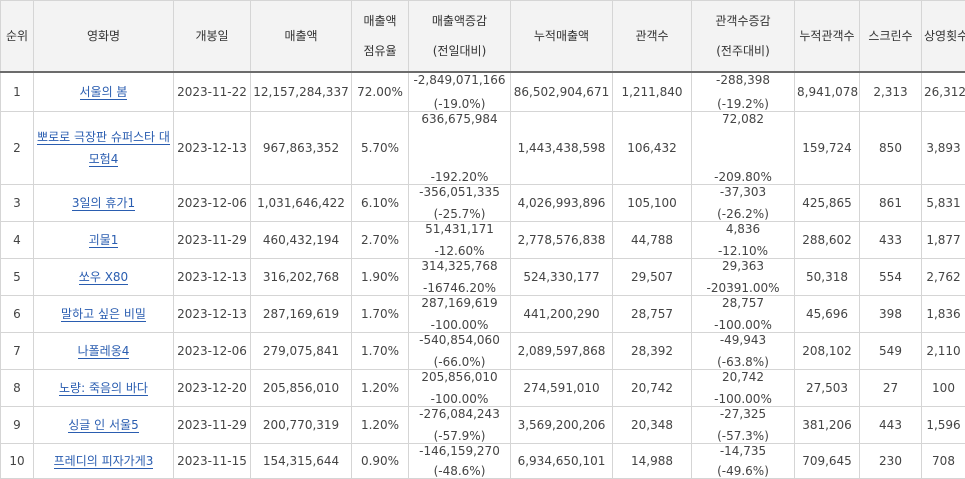  What do you see at coordinates (380, 148) in the screenshot?
I see `share-cell: 5.70%` at bounding box center [380, 148].